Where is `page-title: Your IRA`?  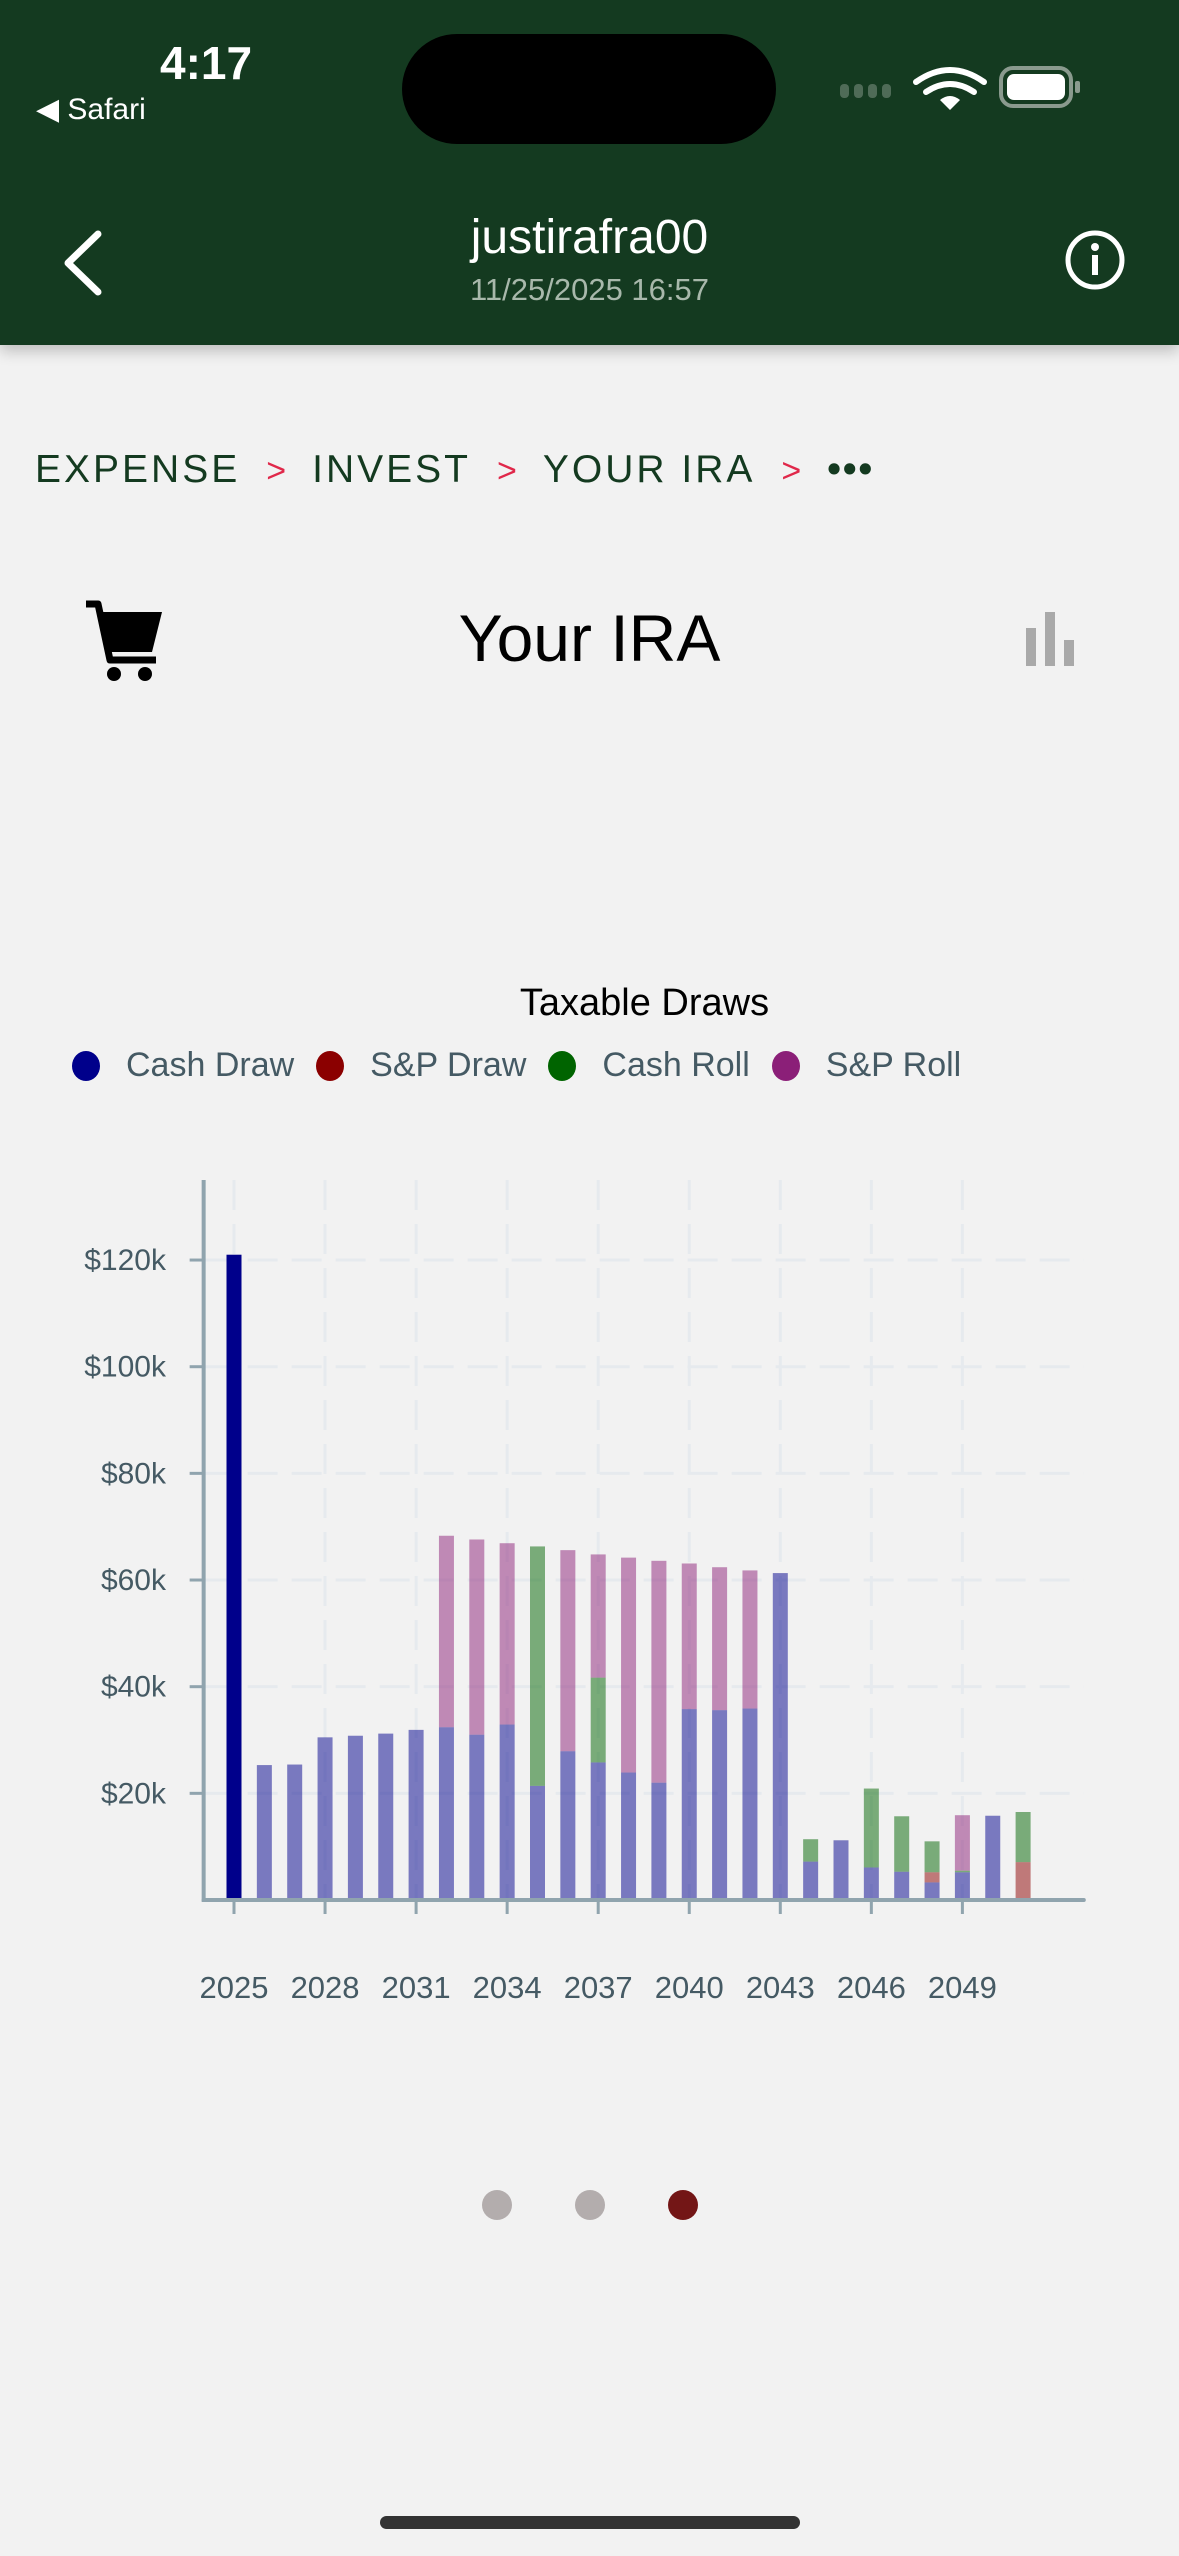
page-title: Your IRA is located at coordinates (589, 638).